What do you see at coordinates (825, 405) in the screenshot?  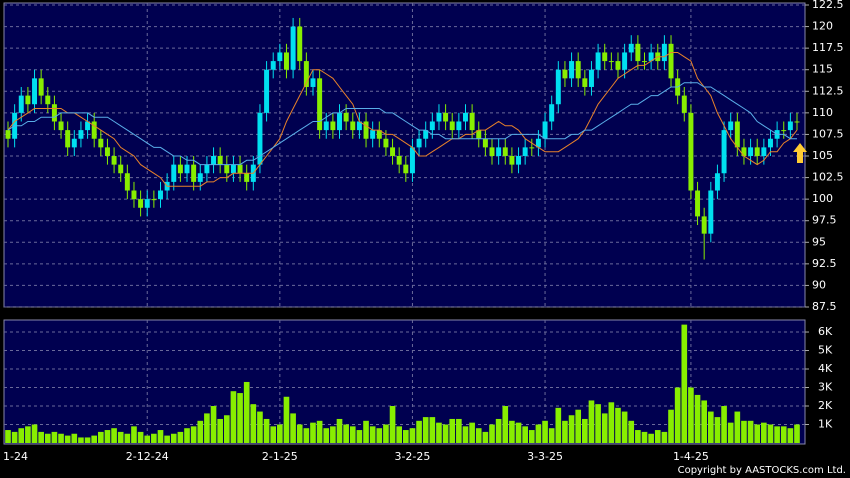 I see `y-tick-label: 2K` at bounding box center [825, 405].